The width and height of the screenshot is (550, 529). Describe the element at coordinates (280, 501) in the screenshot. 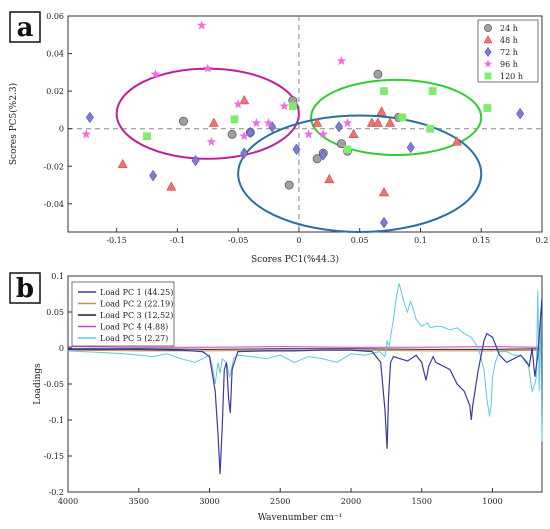

I see `loadings-x-tick-label: 2500` at that location.